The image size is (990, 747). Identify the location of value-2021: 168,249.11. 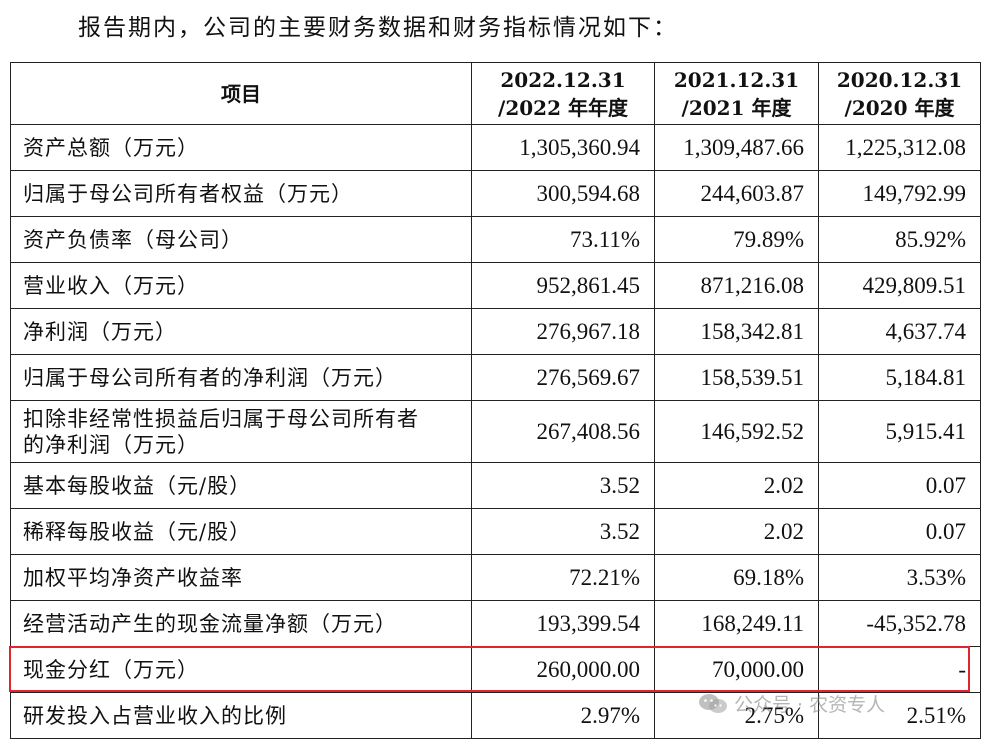
(736, 623).